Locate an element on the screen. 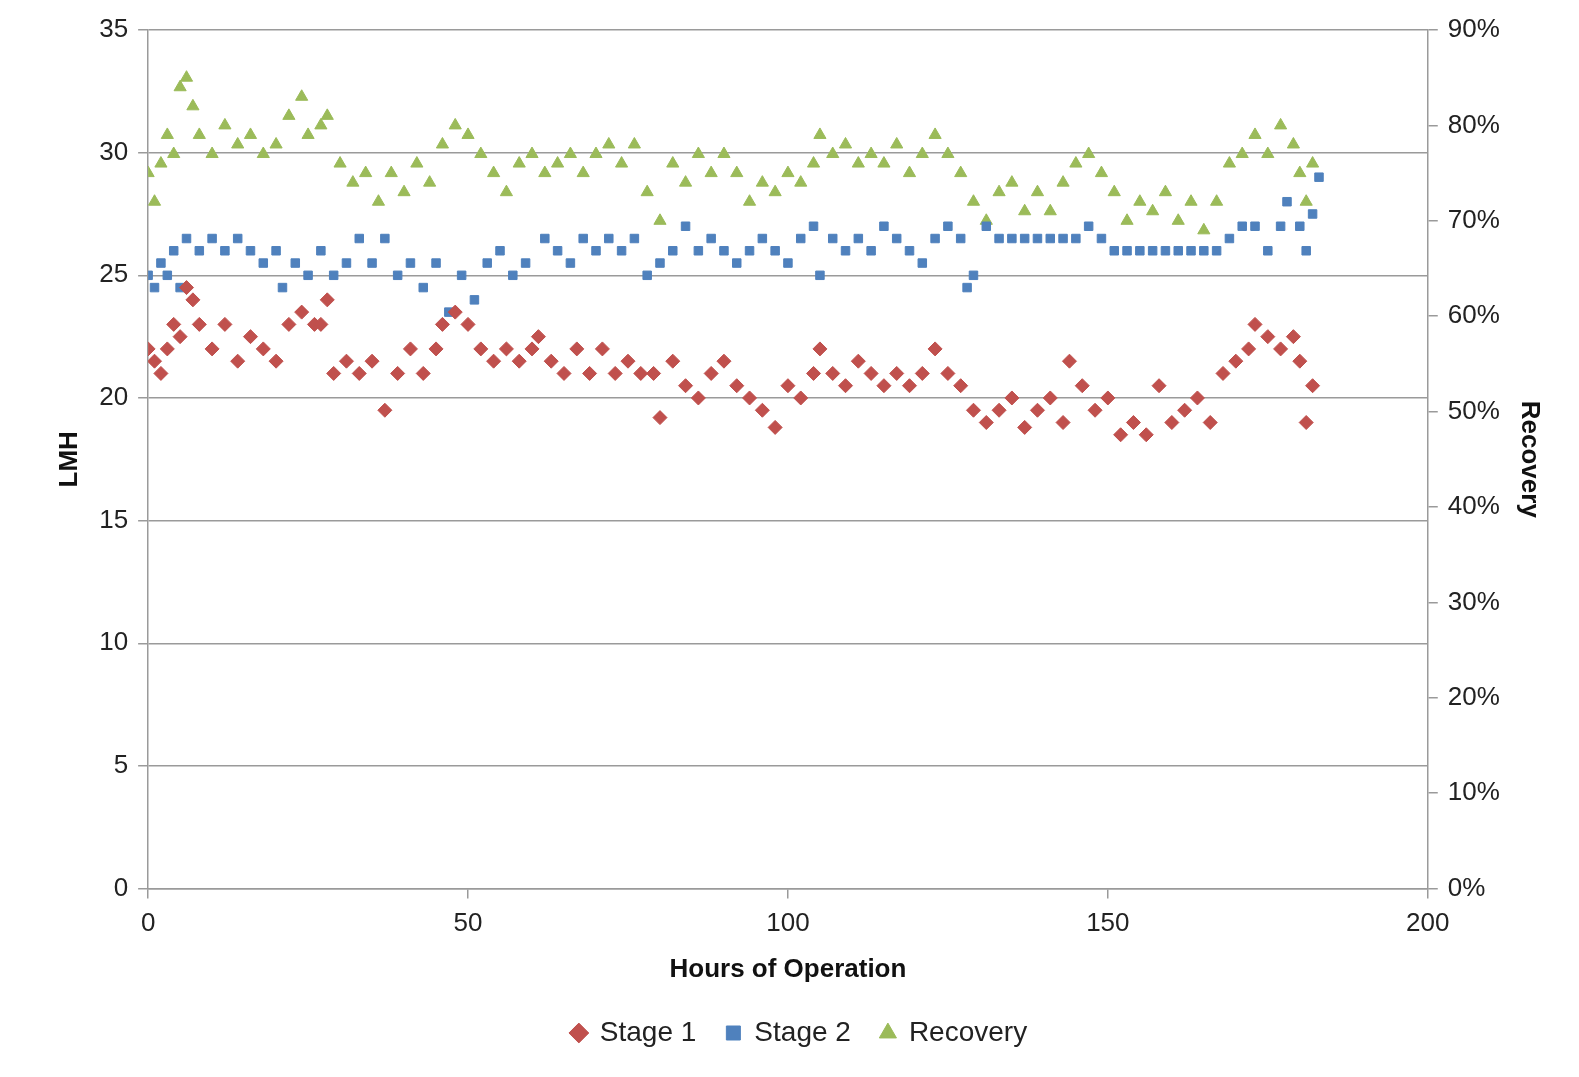  y2-tick-label: 70% is located at coordinates (1473, 218).